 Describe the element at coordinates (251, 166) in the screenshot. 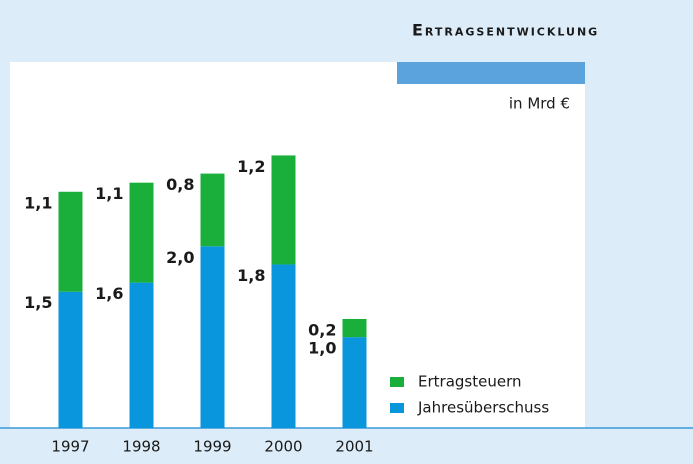

I see `data-label: 1,2` at that location.